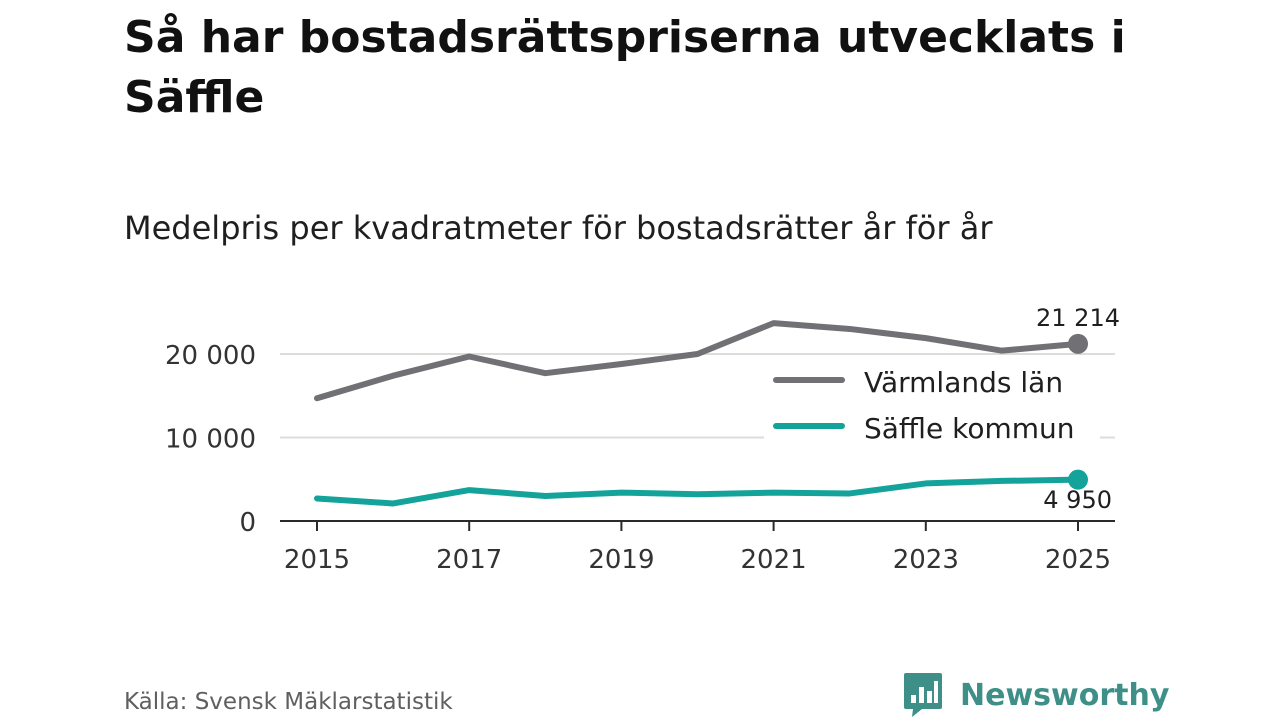 This screenshot has height=720, width=1280. I want to click on x-tick-label: 2019, so click(621, 560).